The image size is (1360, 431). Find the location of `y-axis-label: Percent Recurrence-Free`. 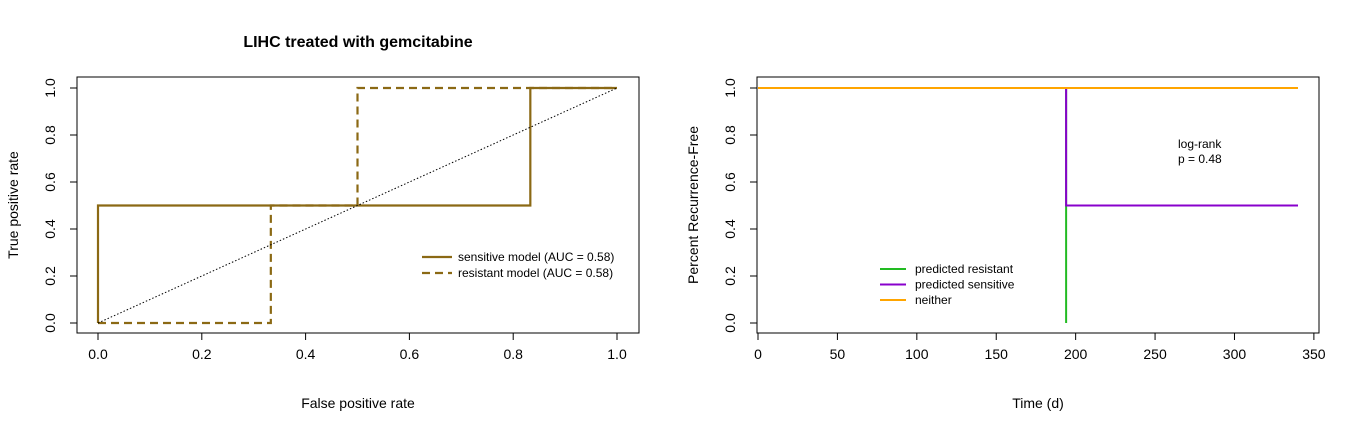

y-axis-label: Percent Recurrence-Free is located at coordinates (693, 205).